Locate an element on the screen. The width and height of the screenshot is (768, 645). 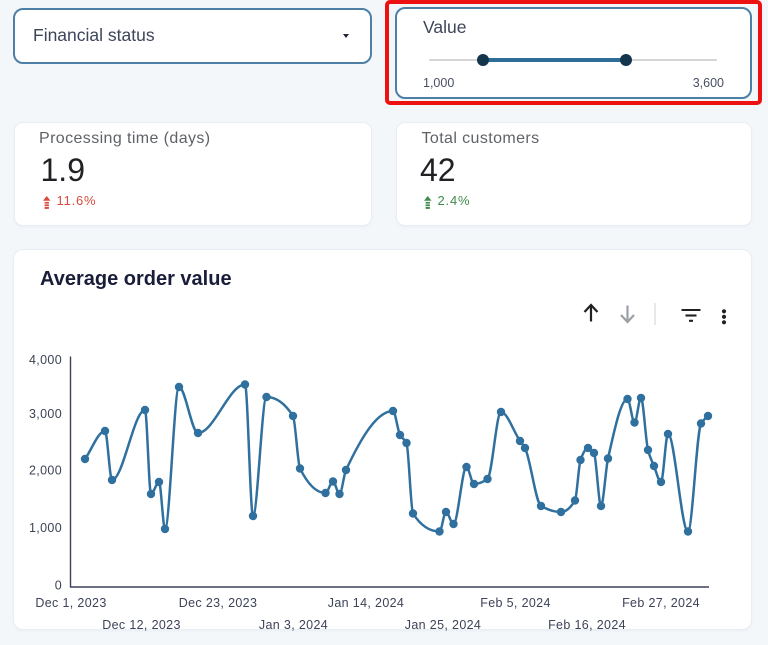
svg-text: Dec 12, 2023 is located at coordinates (141, 625).